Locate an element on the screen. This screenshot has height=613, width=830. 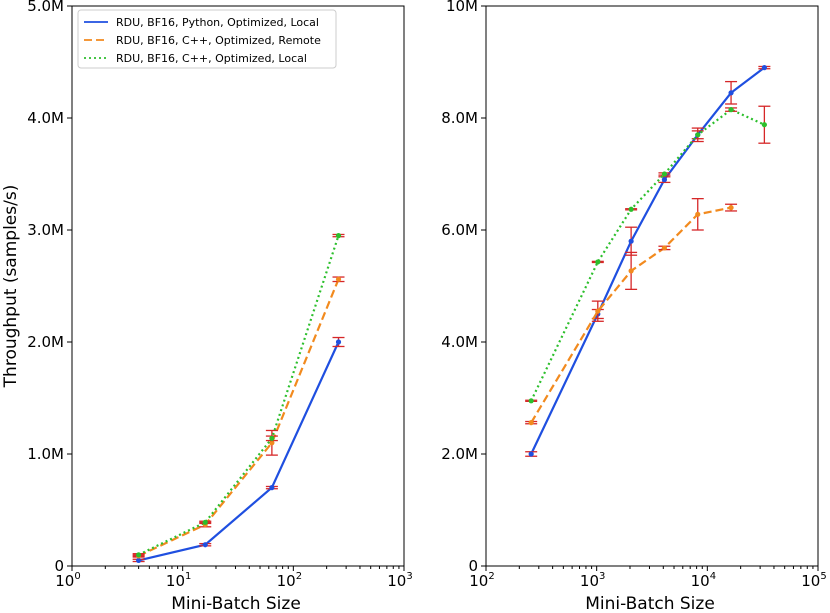
x-tick-label: 10⁴ is located at coordinates (703, 580).